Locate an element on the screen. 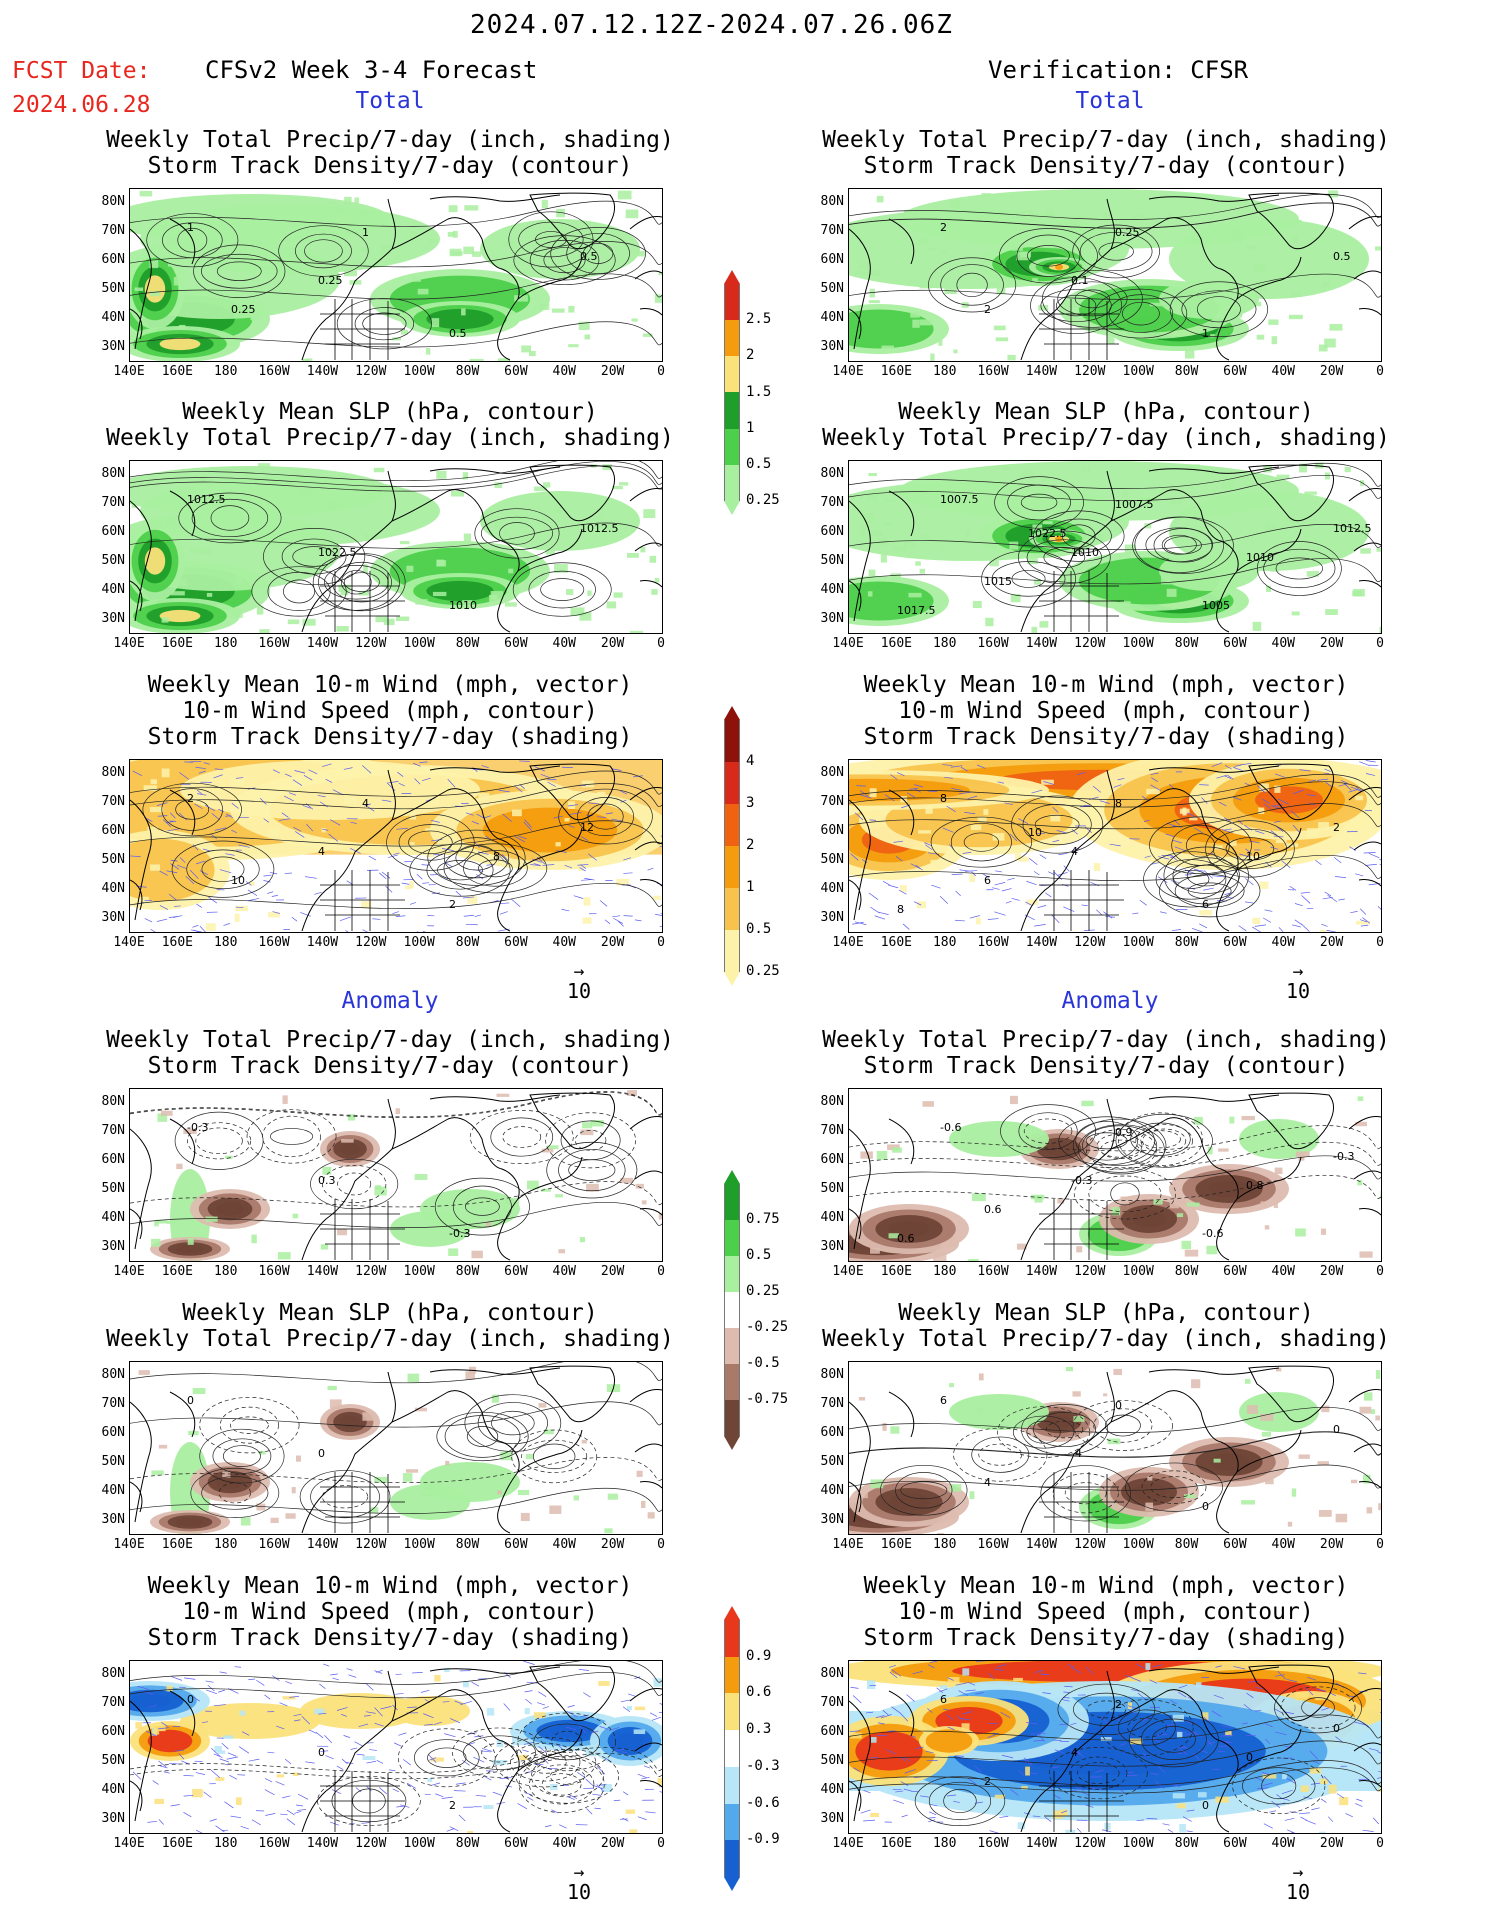  section-total-right: Total is located at coordinates (1110, 101).